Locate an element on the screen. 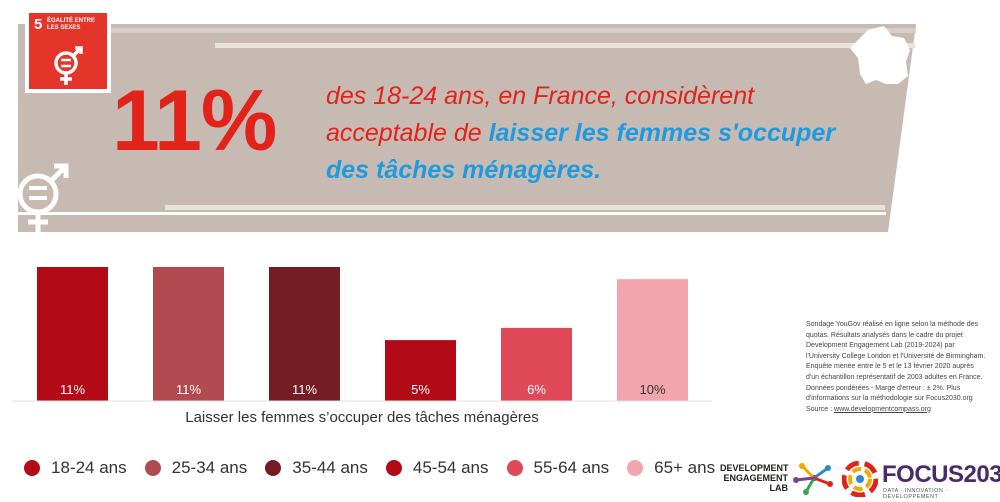  legend-item: 55-64 ans is located at coordinates (558, 468).